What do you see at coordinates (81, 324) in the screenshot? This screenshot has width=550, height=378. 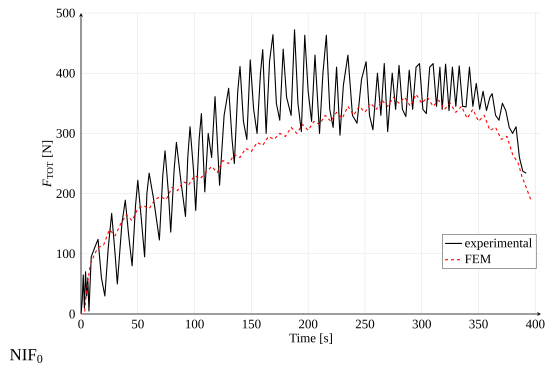 I see `x-tick-label: 0` at bounding box center [81, 324].